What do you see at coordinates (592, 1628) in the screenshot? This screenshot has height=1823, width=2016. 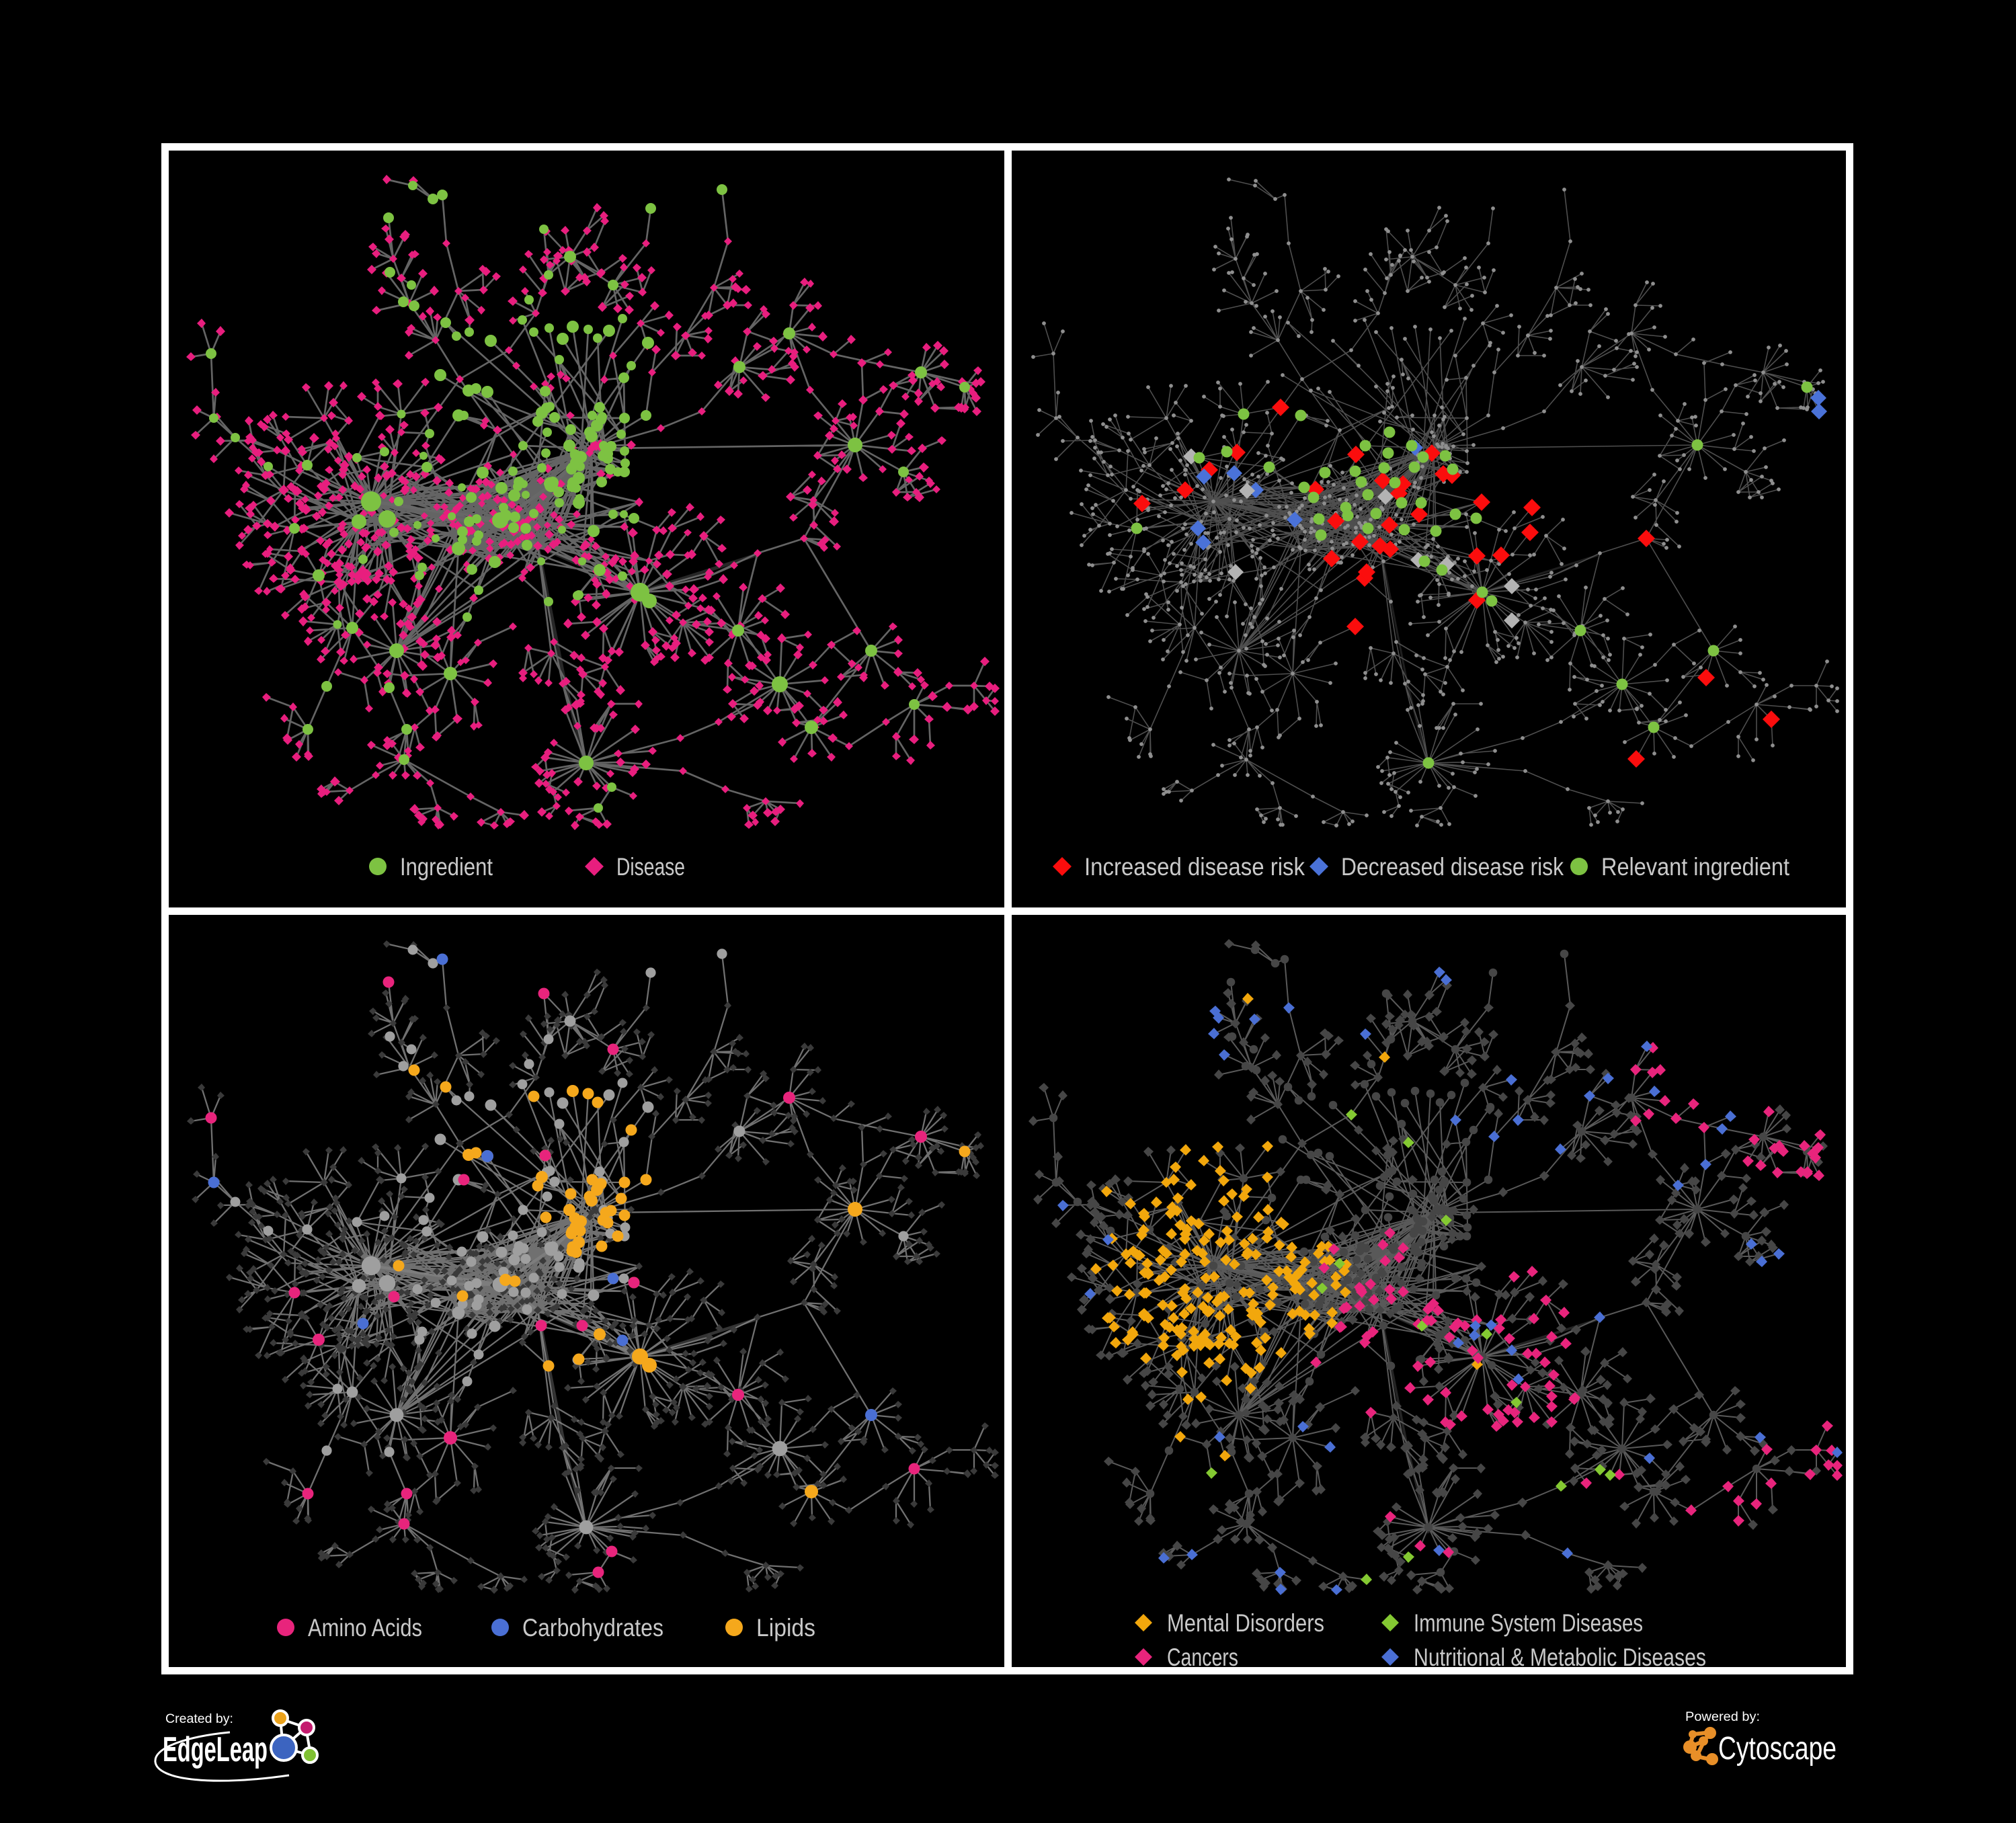 I see `svg-text: Carbohydrates` at bounding box center [592, 1628].